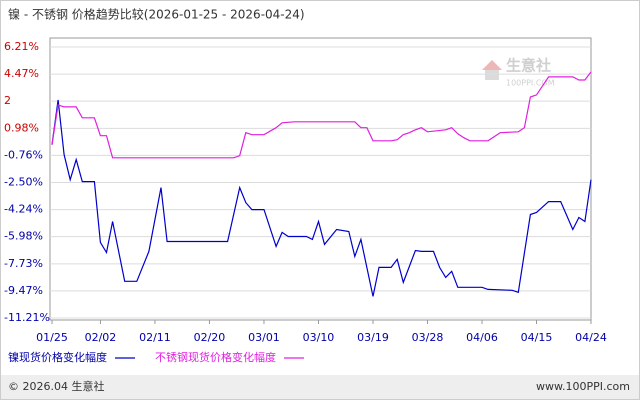  I want to click on y-tick-label: -5.98%, so click(23, 236).